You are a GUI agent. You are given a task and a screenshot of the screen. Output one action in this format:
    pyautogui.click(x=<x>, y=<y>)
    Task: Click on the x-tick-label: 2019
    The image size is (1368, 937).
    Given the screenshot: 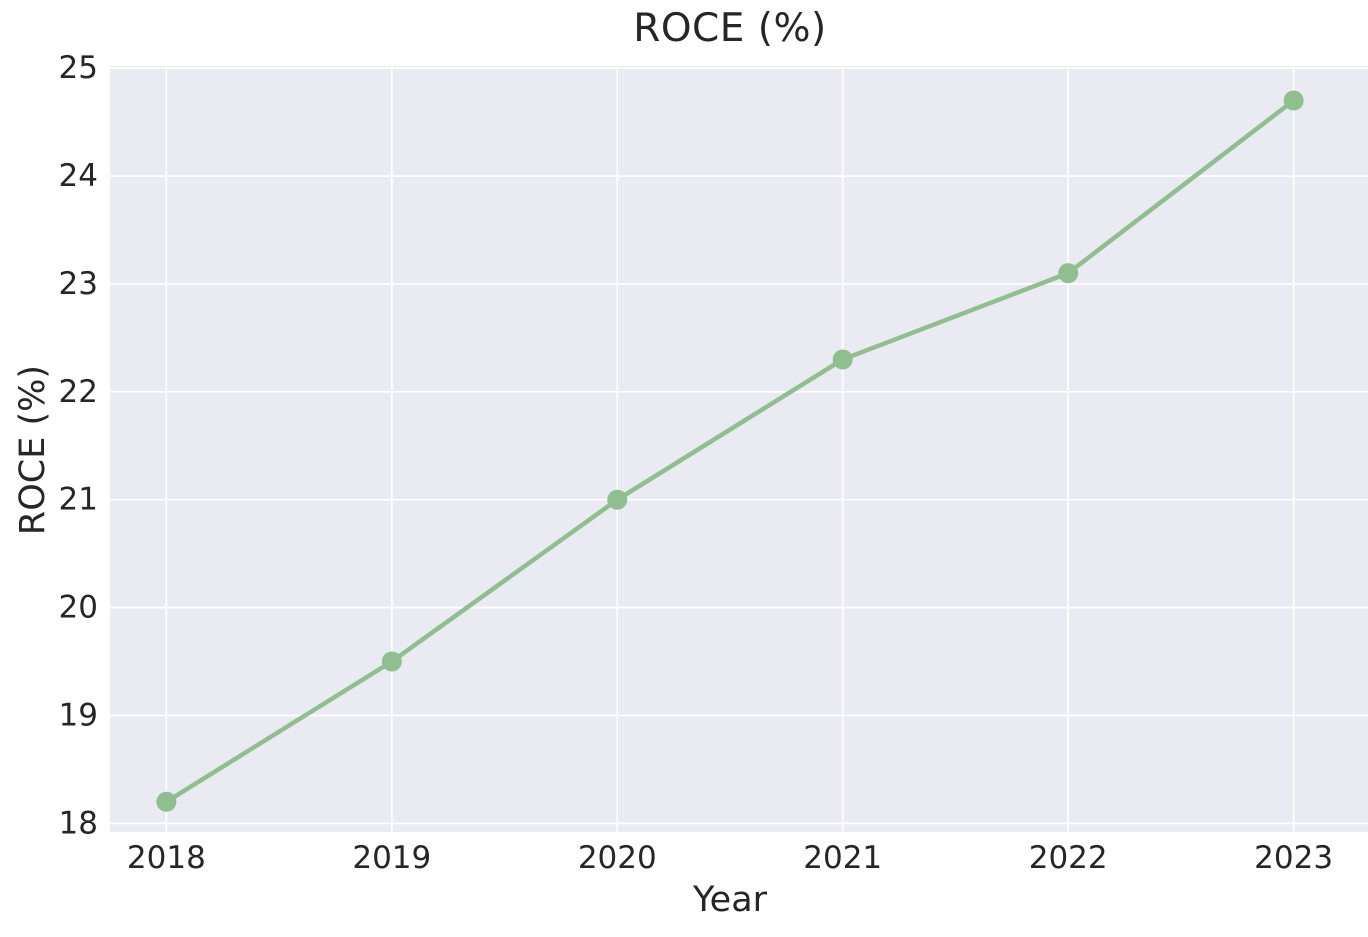 What is the action you would take?
    pyautogui.click(x=391, y=858)
    